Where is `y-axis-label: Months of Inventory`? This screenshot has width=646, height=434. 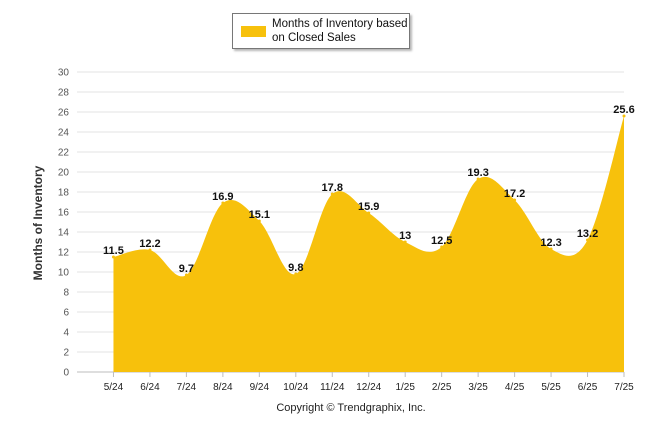
y-axis-label: Months of Inventory is located at coordinates (38, 222).